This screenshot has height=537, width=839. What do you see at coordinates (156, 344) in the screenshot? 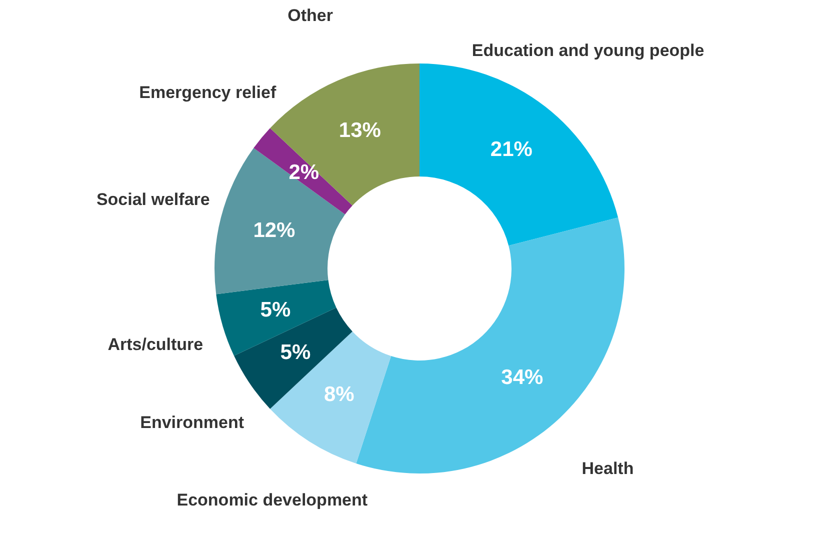
I see `slice-label: Arts/culture` at bounding box center [156, 344].